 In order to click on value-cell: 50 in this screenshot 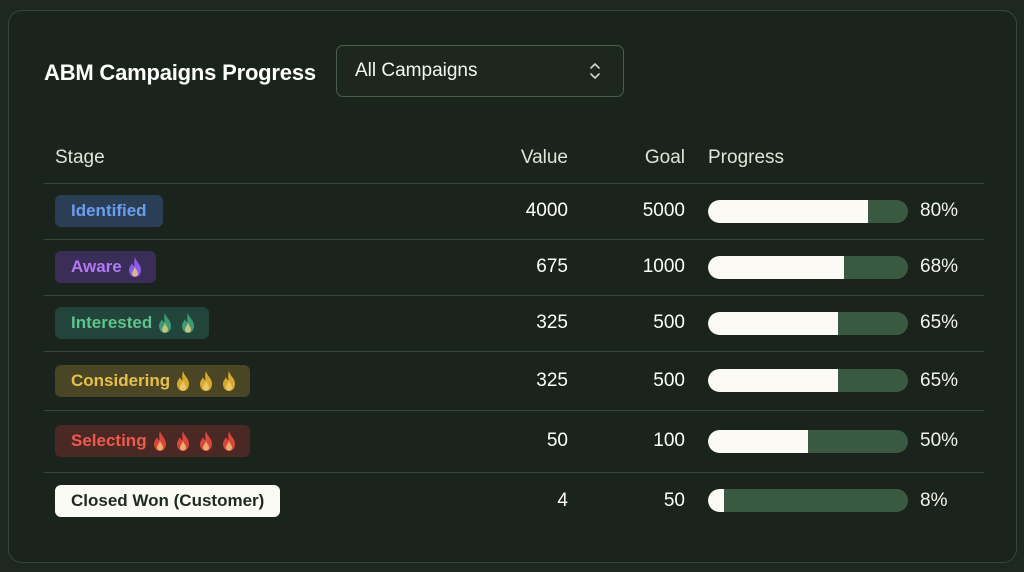, I will do `click(521, 441)`.